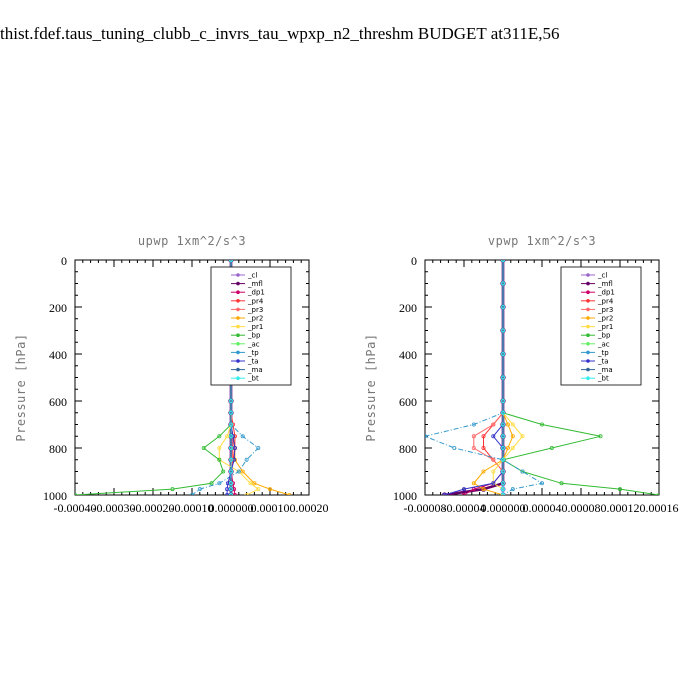 The image size is (700, 700). What do you see at coordinates (270, 508) in the screenshot?
I see `x-tick-label: 0.00010` at bounding box center [270, 508].